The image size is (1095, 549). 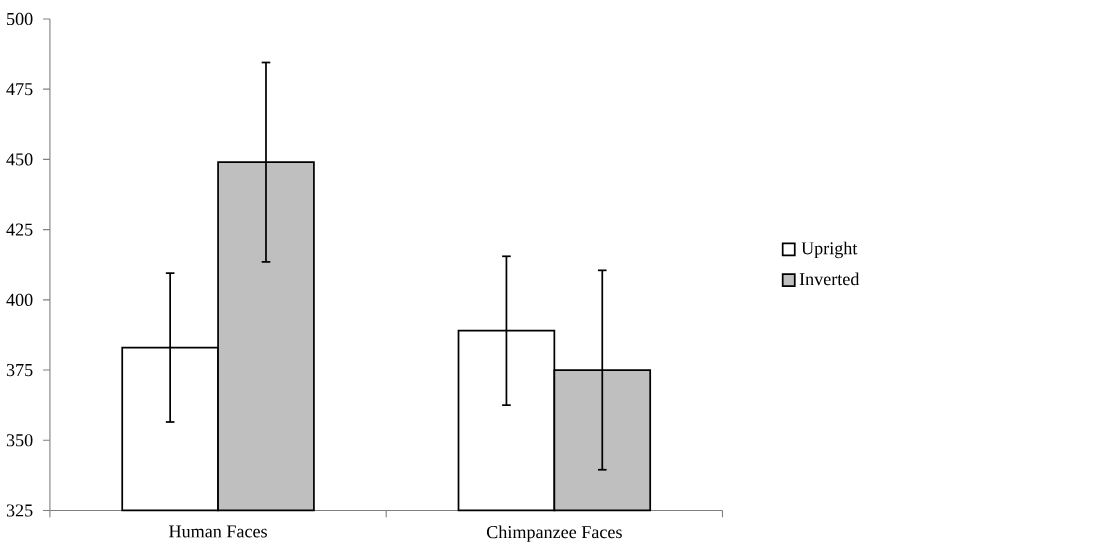 I want to click on x-tick-label: Human Faces, so click(x=218, y=531).